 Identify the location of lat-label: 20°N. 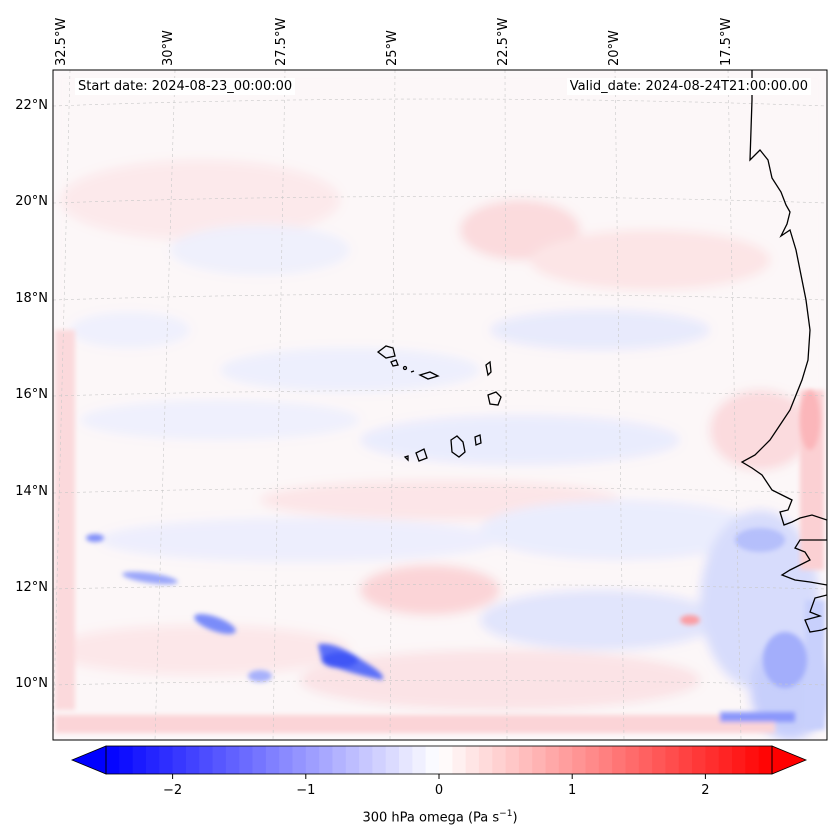
(31, 201).